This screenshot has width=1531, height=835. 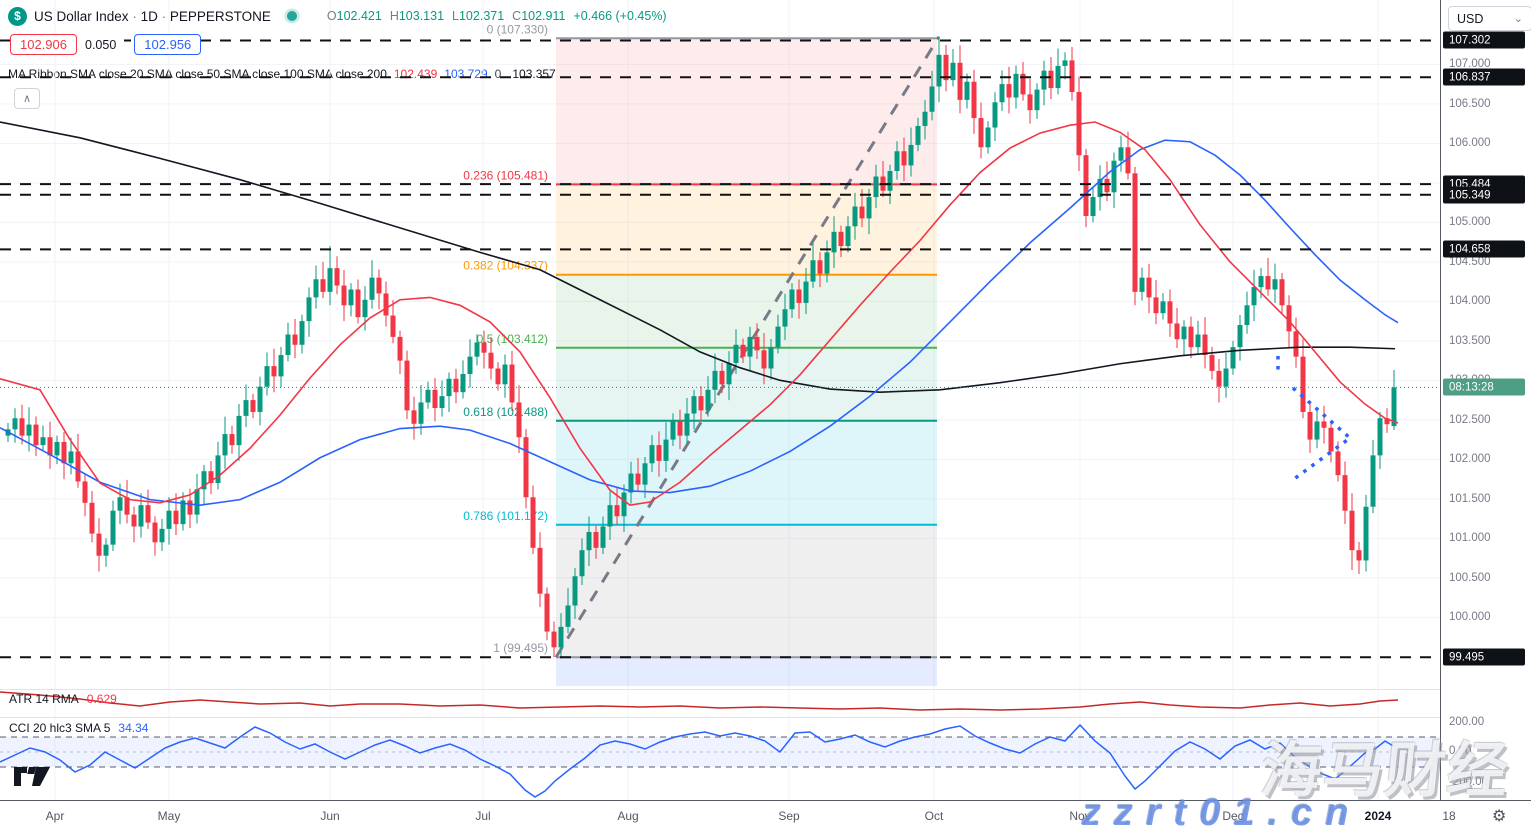 I want to click on time-axis: ⚙ Apr May Jun Jul Aug Sep Oct Nov Dec 2024 18, so click(x=765, y=816).